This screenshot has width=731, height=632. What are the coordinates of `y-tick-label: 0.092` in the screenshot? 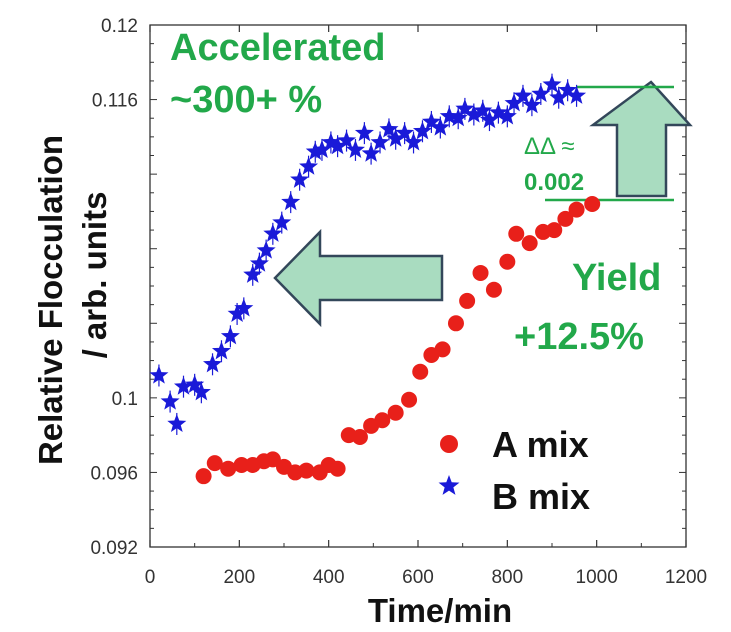 It's located at (114, 548).